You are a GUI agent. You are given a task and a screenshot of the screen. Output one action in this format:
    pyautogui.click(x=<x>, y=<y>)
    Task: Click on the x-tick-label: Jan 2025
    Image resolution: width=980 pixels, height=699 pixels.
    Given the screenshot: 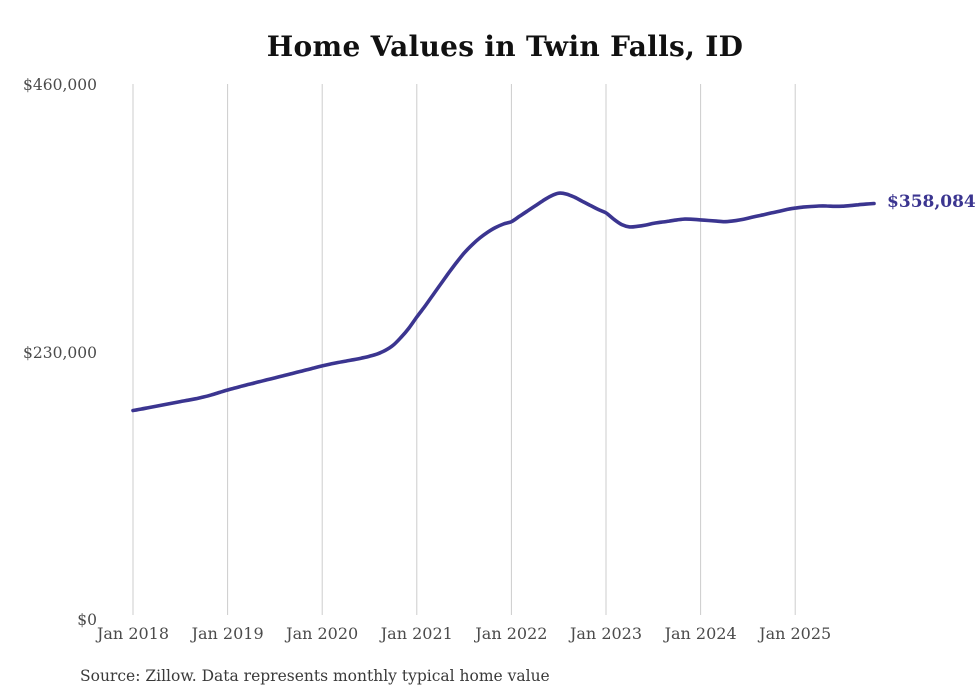 What is the action you would take?
    pyautogui.click(x=795, y=633)
    